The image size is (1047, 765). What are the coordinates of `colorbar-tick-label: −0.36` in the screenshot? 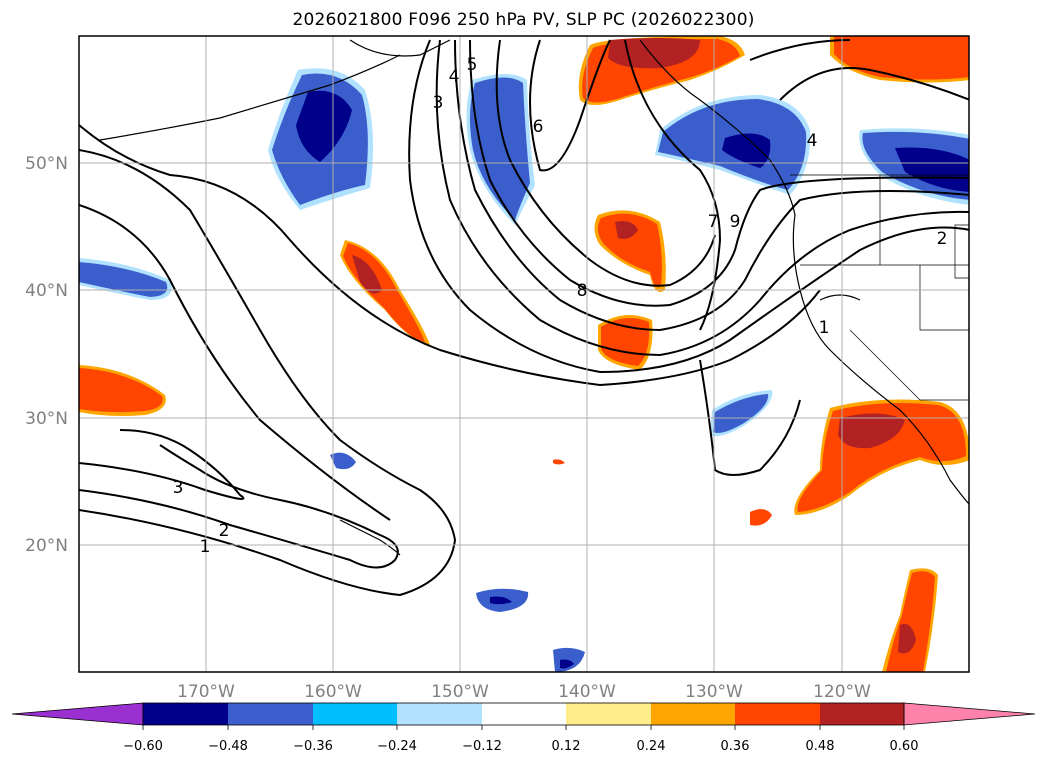 It's located at (313, 746).